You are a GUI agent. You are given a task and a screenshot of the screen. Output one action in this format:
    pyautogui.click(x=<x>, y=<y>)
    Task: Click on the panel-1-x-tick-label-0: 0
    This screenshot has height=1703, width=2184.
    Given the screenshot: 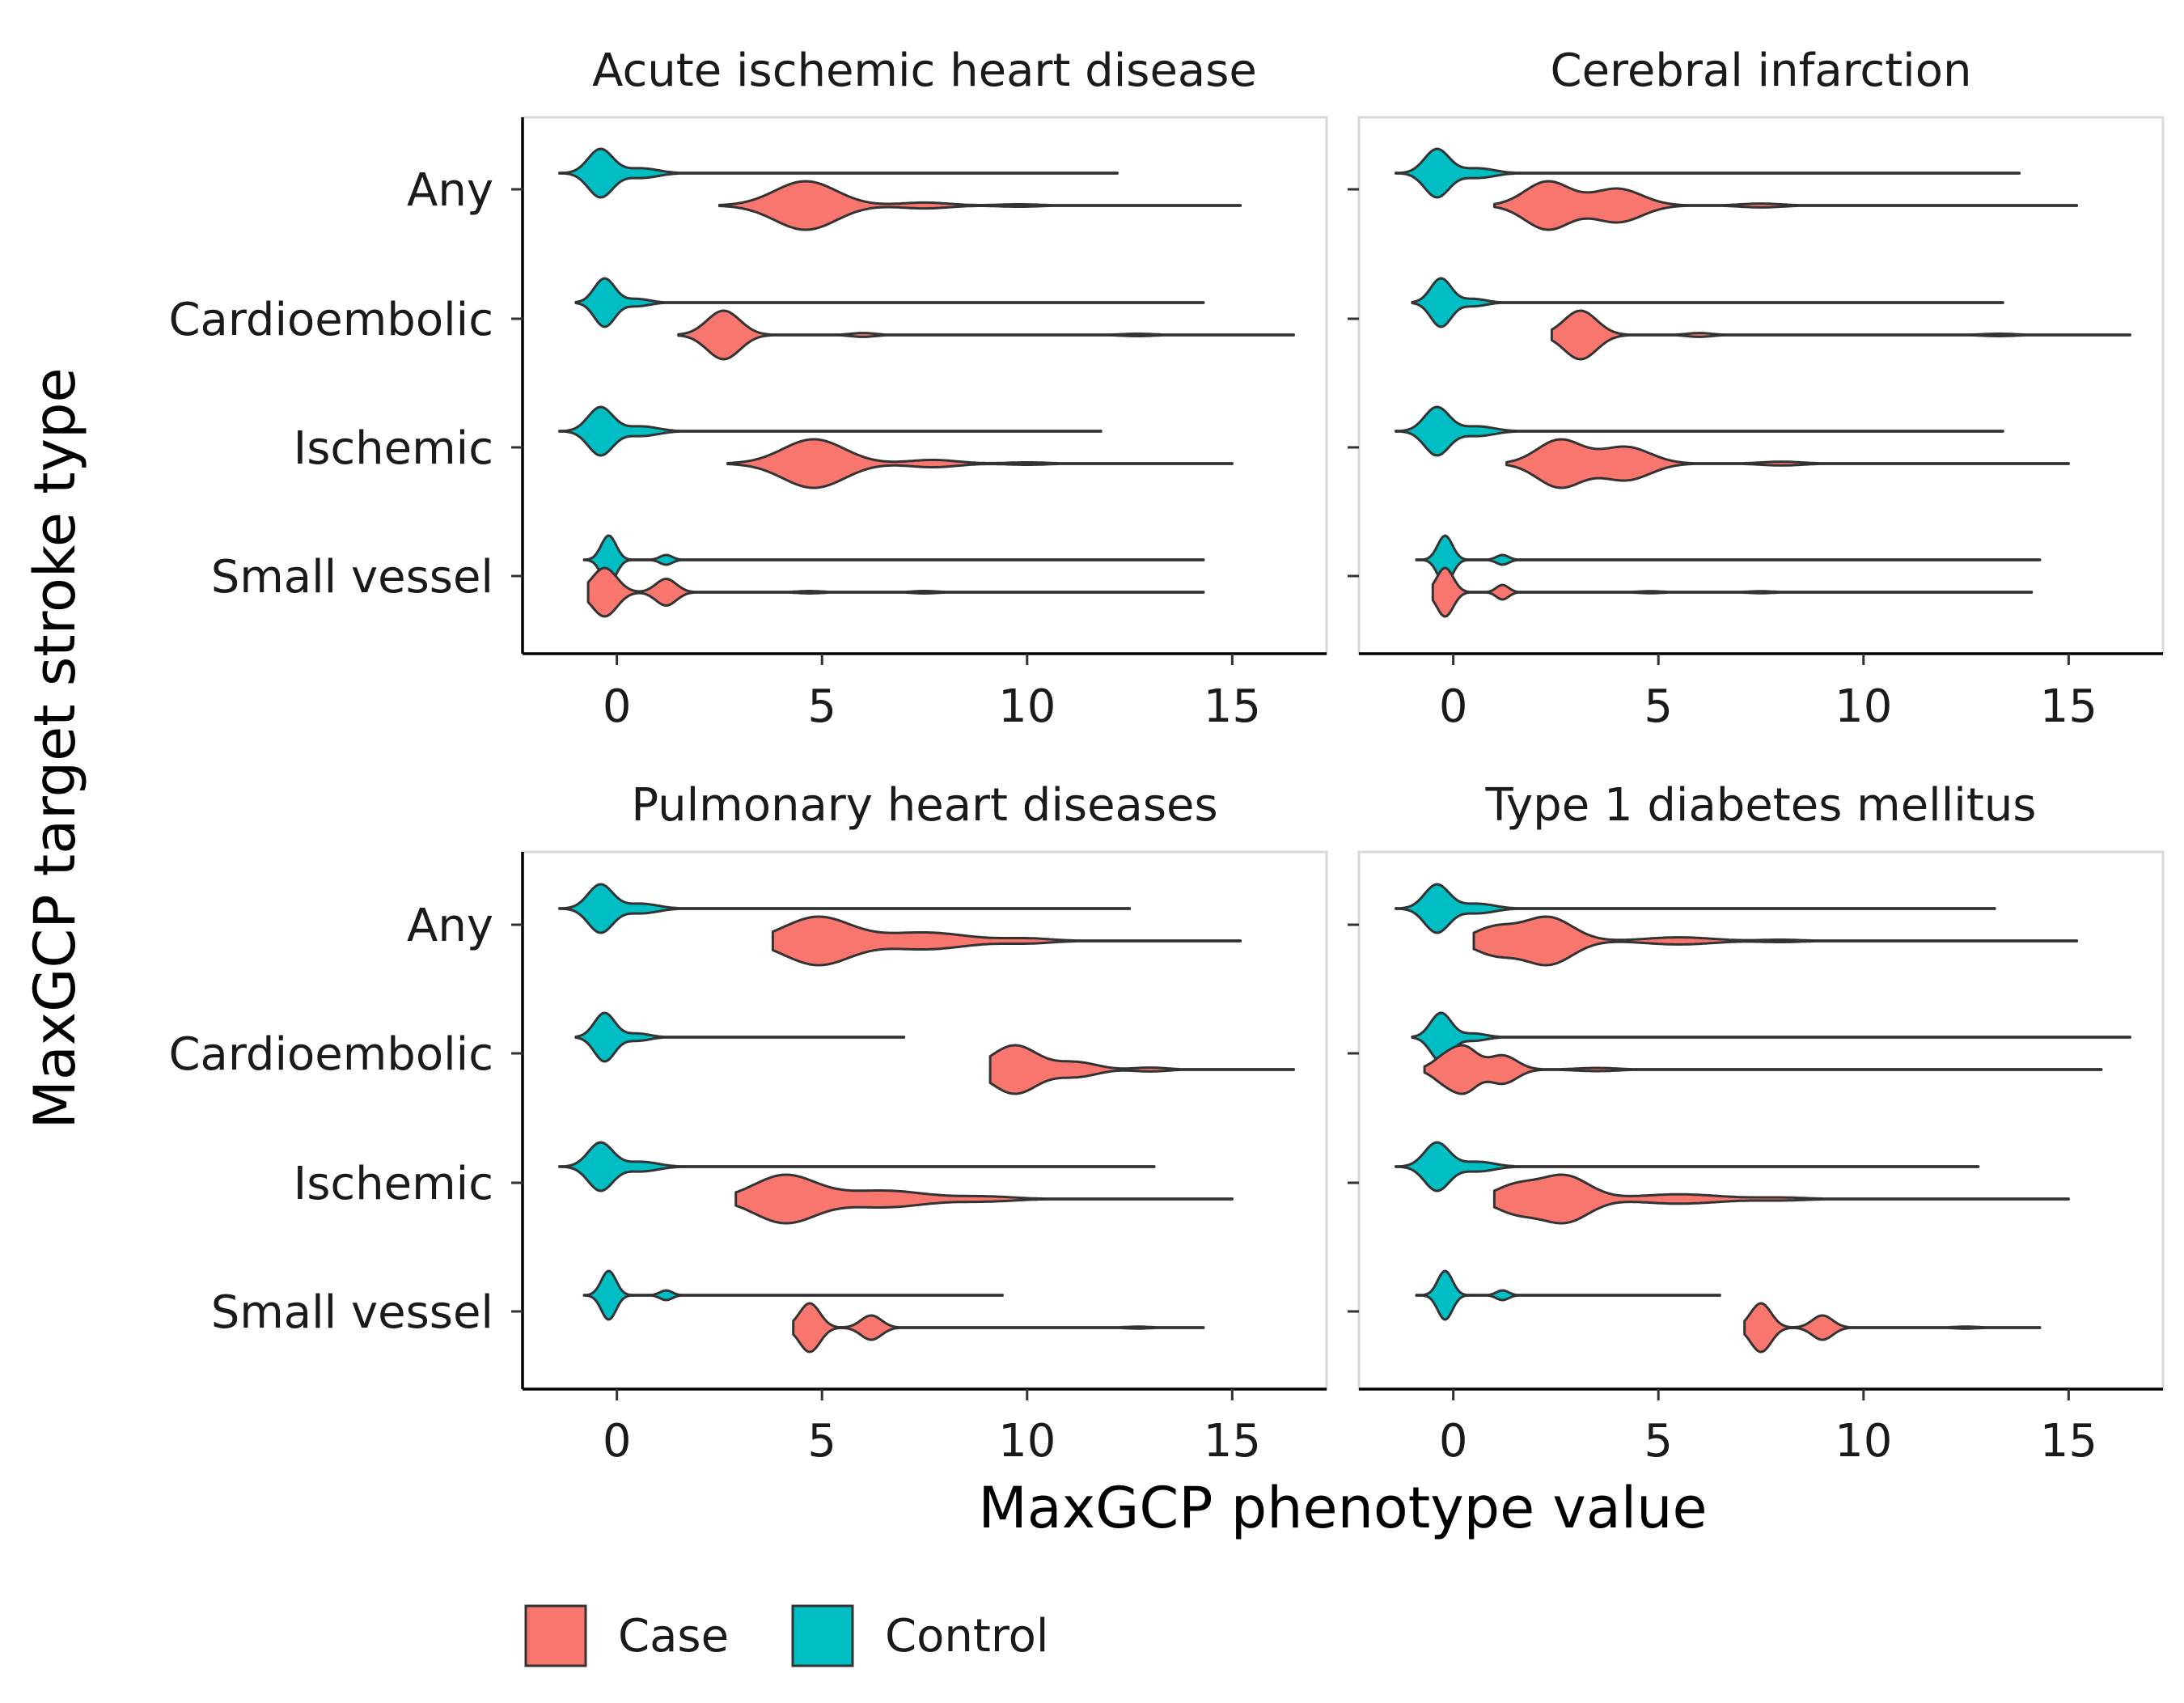 What is the action you would take?
    pyautogui.click(x=618, y=706)
    